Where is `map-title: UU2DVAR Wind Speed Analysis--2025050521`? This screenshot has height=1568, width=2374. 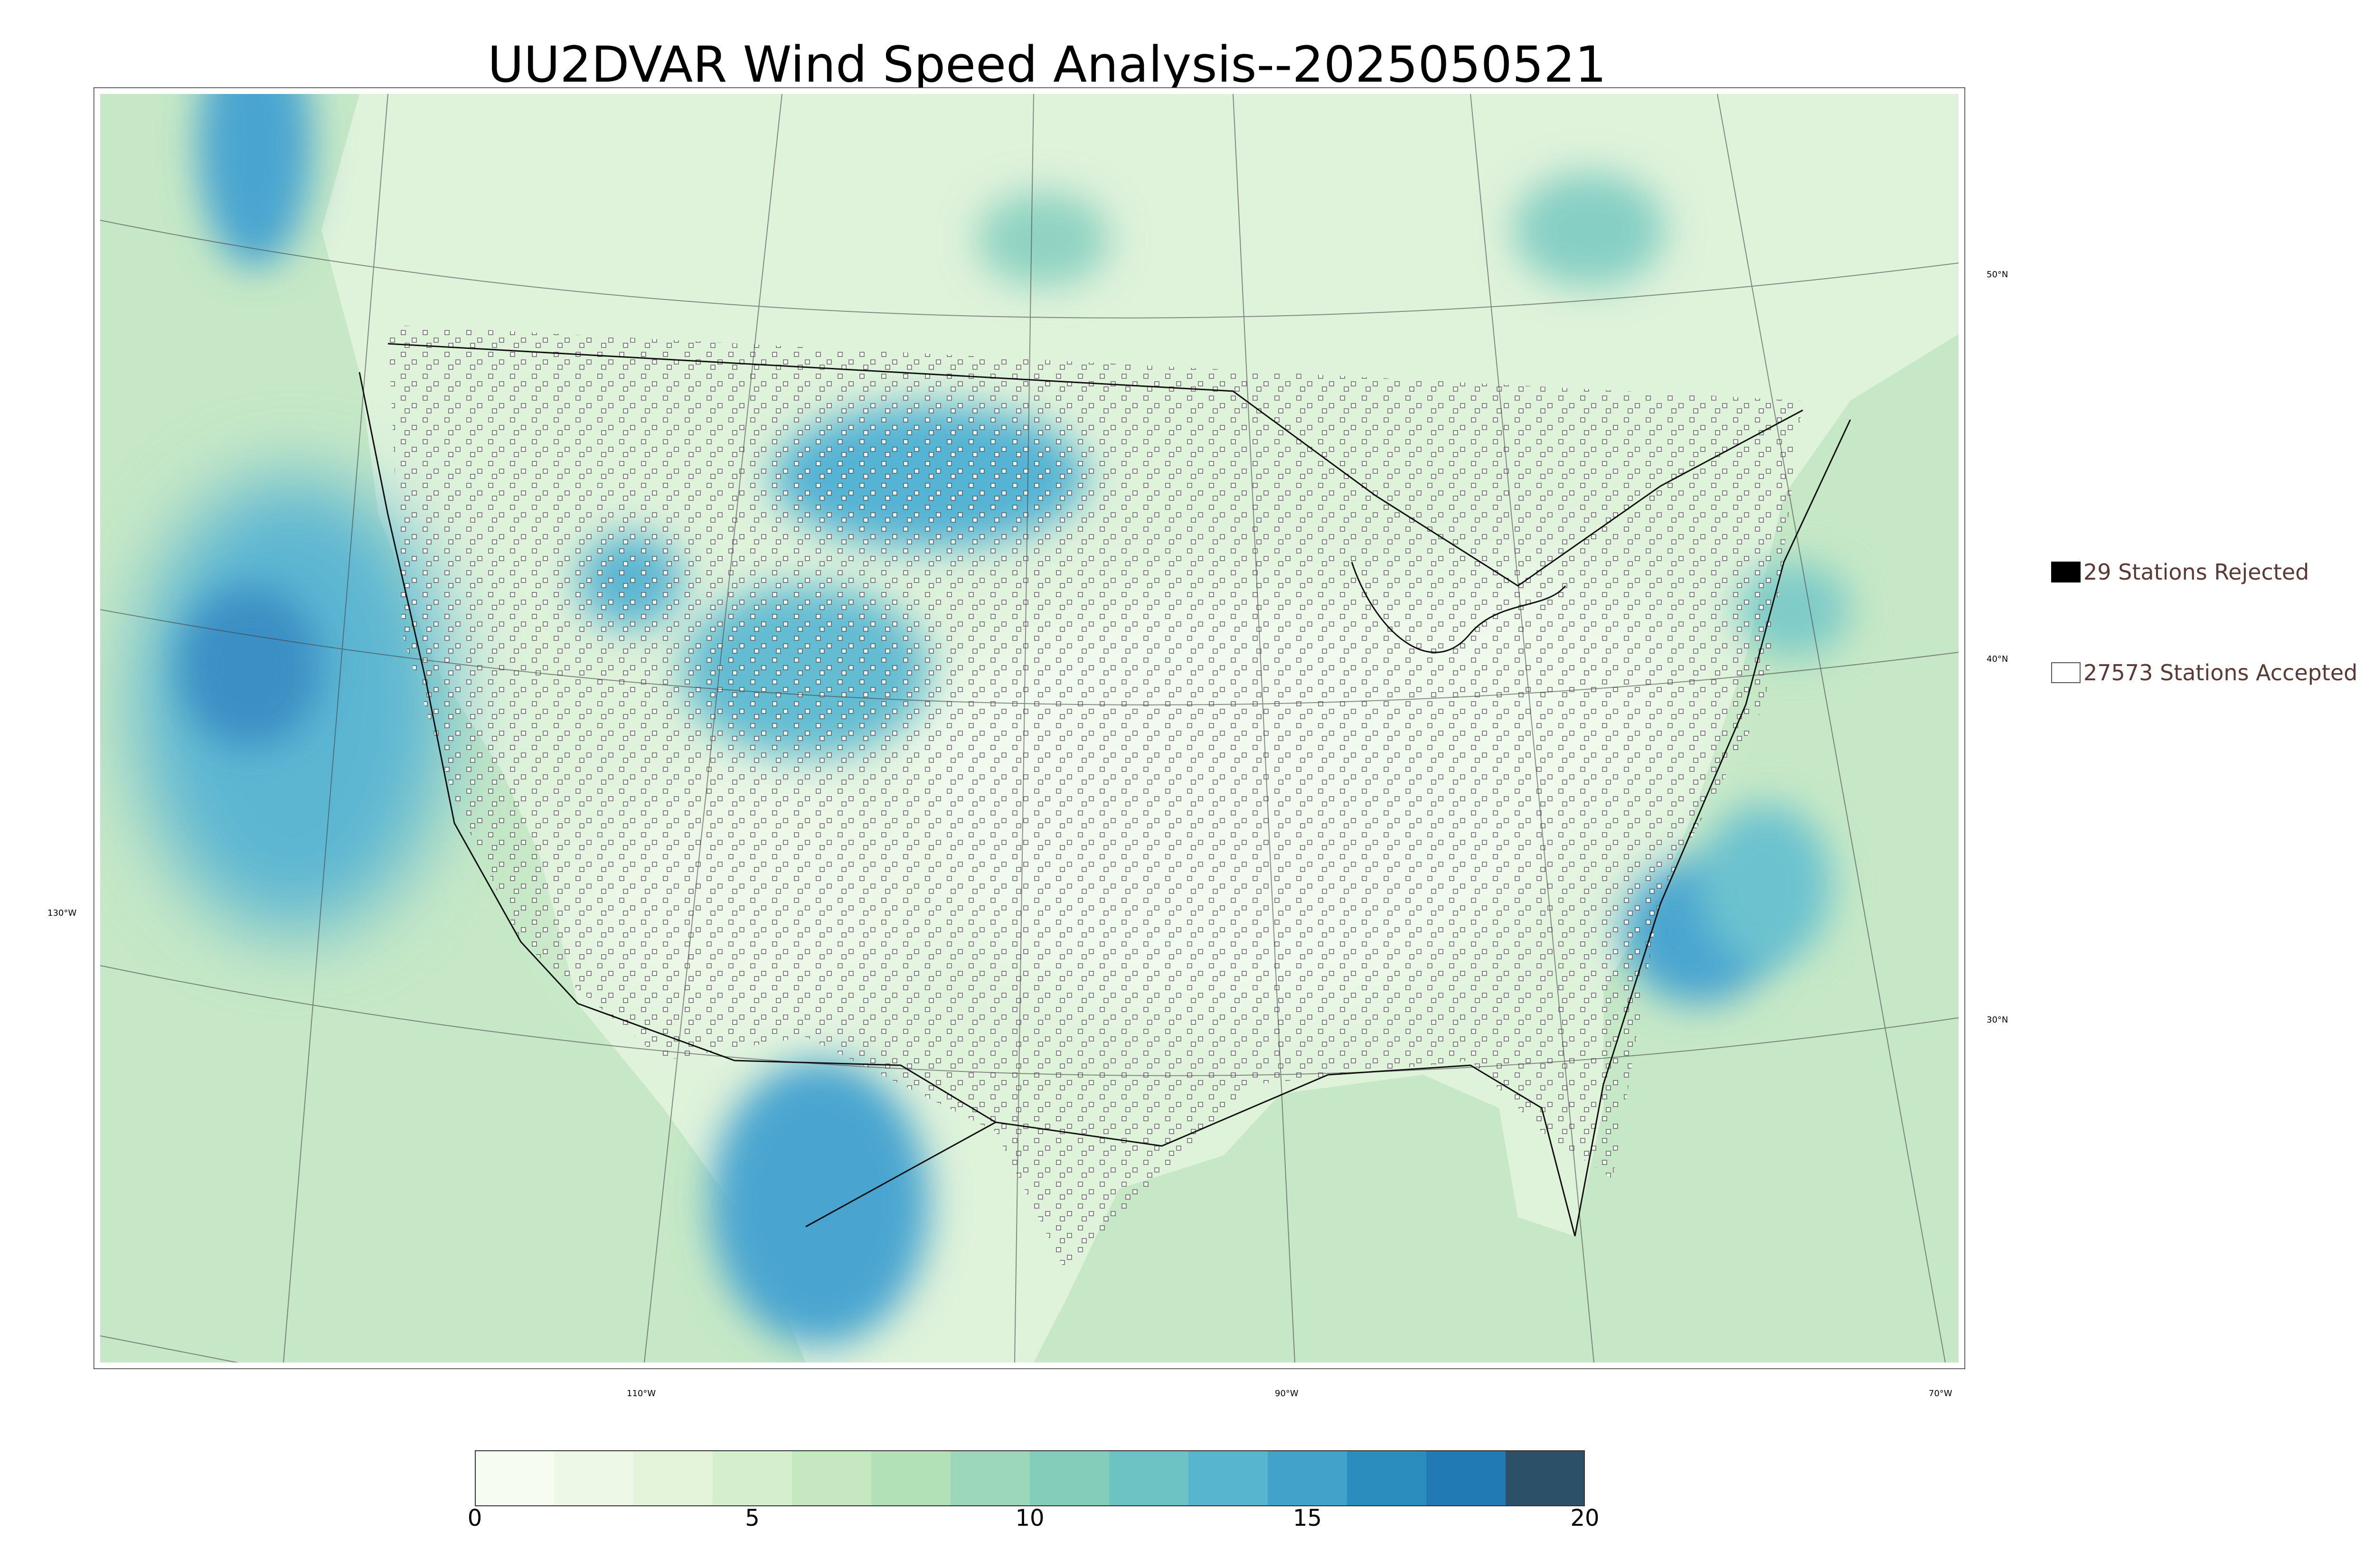
map-title: UU2DVAR Wind Speed Analysis--2025050521 is located at coordinates (1047, 65).